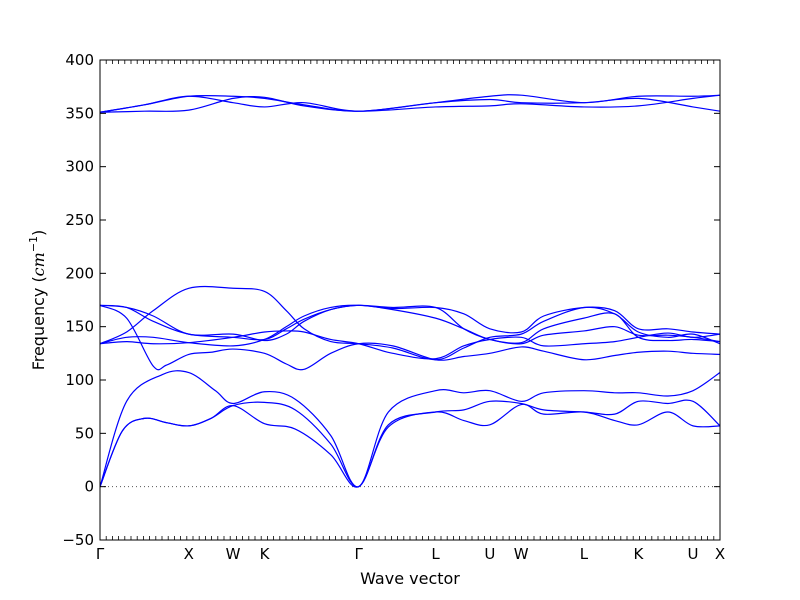 Image resolution: width=800 pixels, height=600 pixels. Describe the element at coordinates (79, 380) in the screenshot. I see `y-tick-label: 100` at that location.